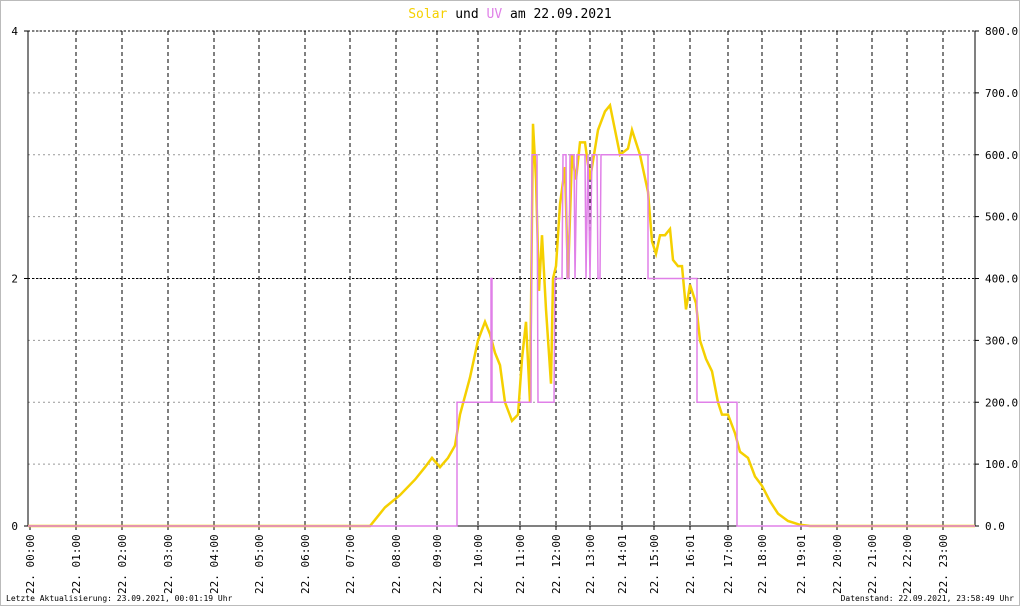 The width and height of the screenshot is (1020, 606). I want to click on x-tick-label: 22. 13:00, so click(590, 564).